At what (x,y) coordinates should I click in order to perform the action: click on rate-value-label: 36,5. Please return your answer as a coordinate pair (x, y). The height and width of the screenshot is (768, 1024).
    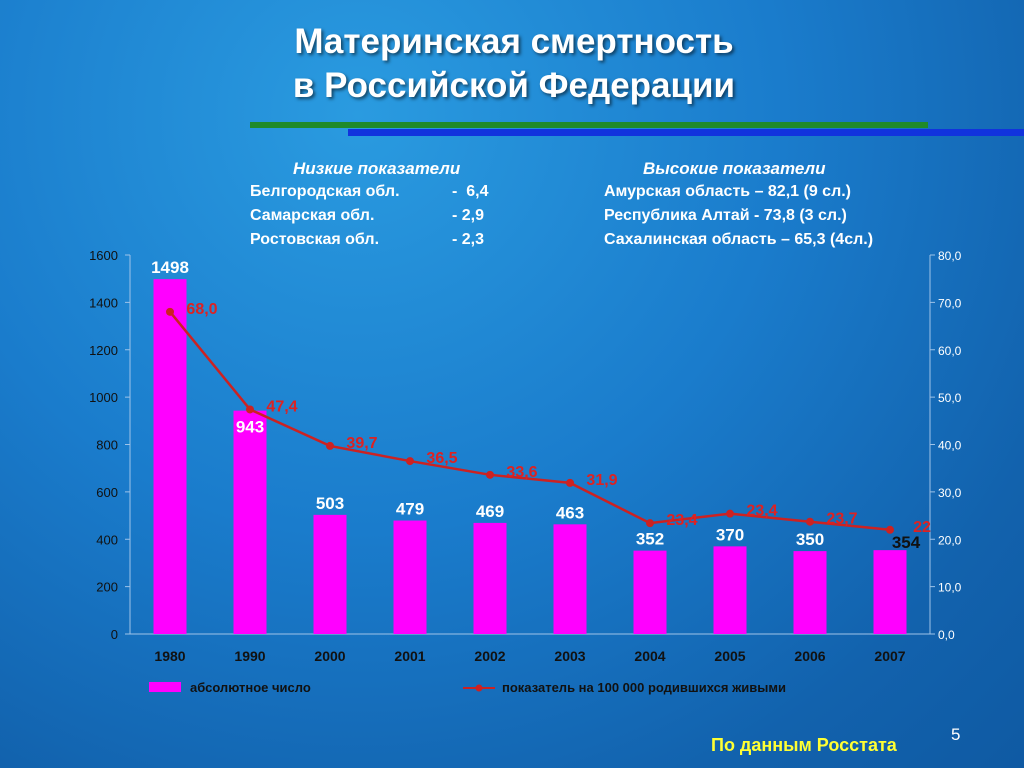
    Looking at the image, I should click on (441, 458).